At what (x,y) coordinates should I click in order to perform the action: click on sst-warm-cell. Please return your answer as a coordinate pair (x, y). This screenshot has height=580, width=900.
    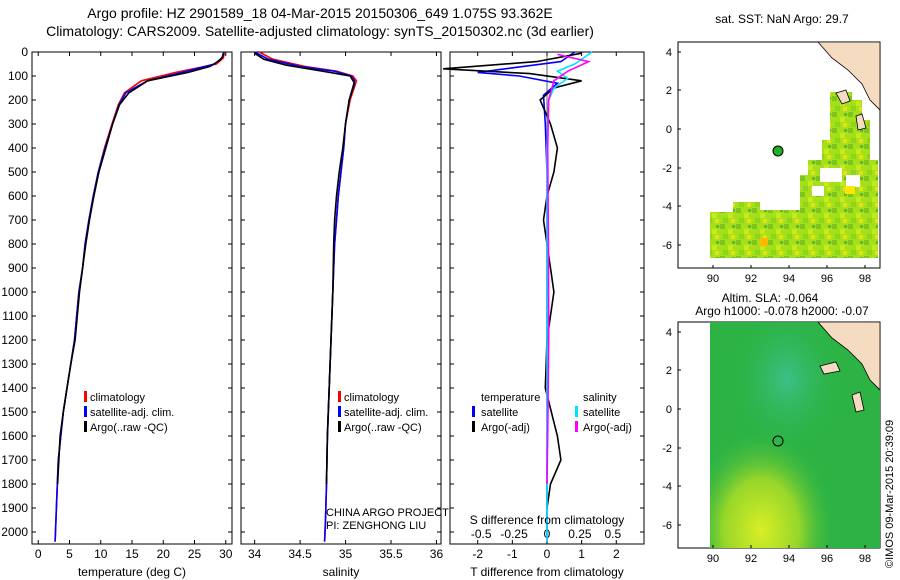
    Looking at the image, I should click on (850, 190).